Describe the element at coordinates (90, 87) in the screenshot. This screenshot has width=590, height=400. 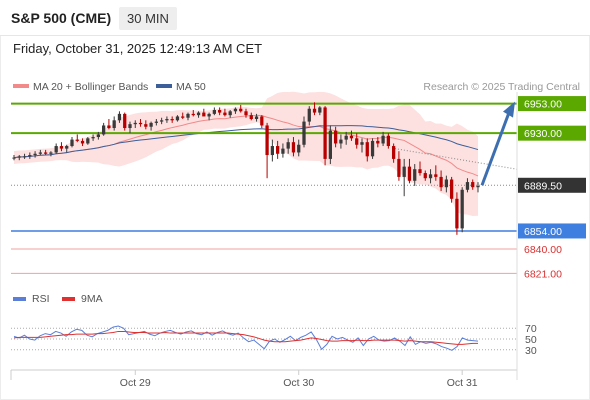
I see `ma20-legend-label: MA 20 + Bollinger Bands` at that location.